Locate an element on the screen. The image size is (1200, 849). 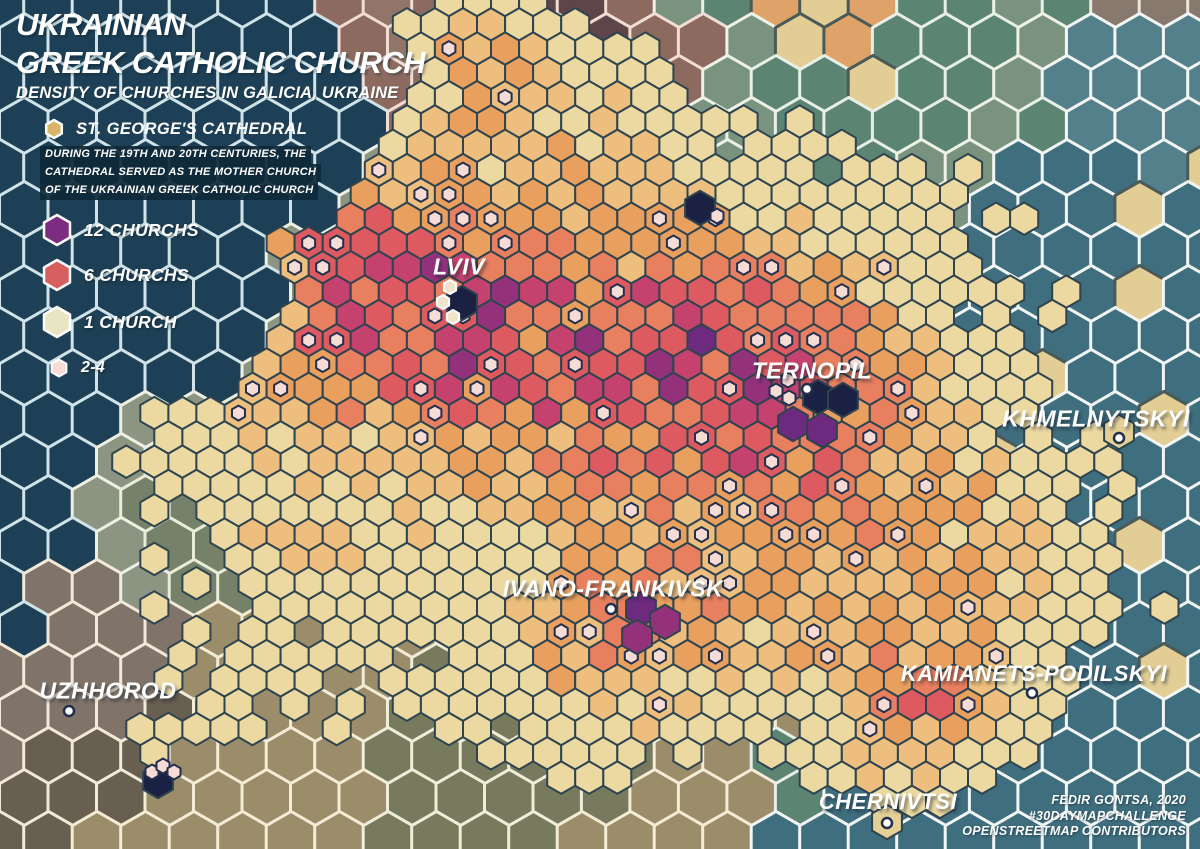
city-dot-ivano-frankivsk is located at coordinates (611, 609).